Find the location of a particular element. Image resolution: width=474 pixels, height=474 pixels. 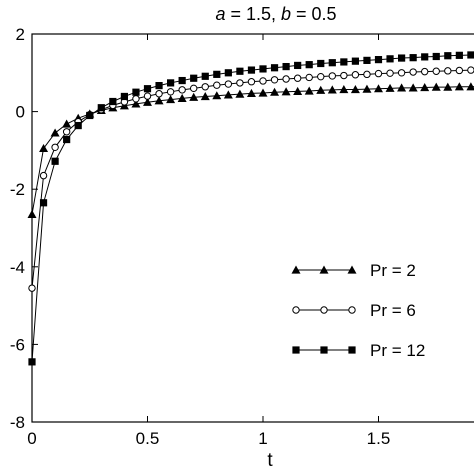

y-tick-label: 2 is located at coordinates (20, 34).